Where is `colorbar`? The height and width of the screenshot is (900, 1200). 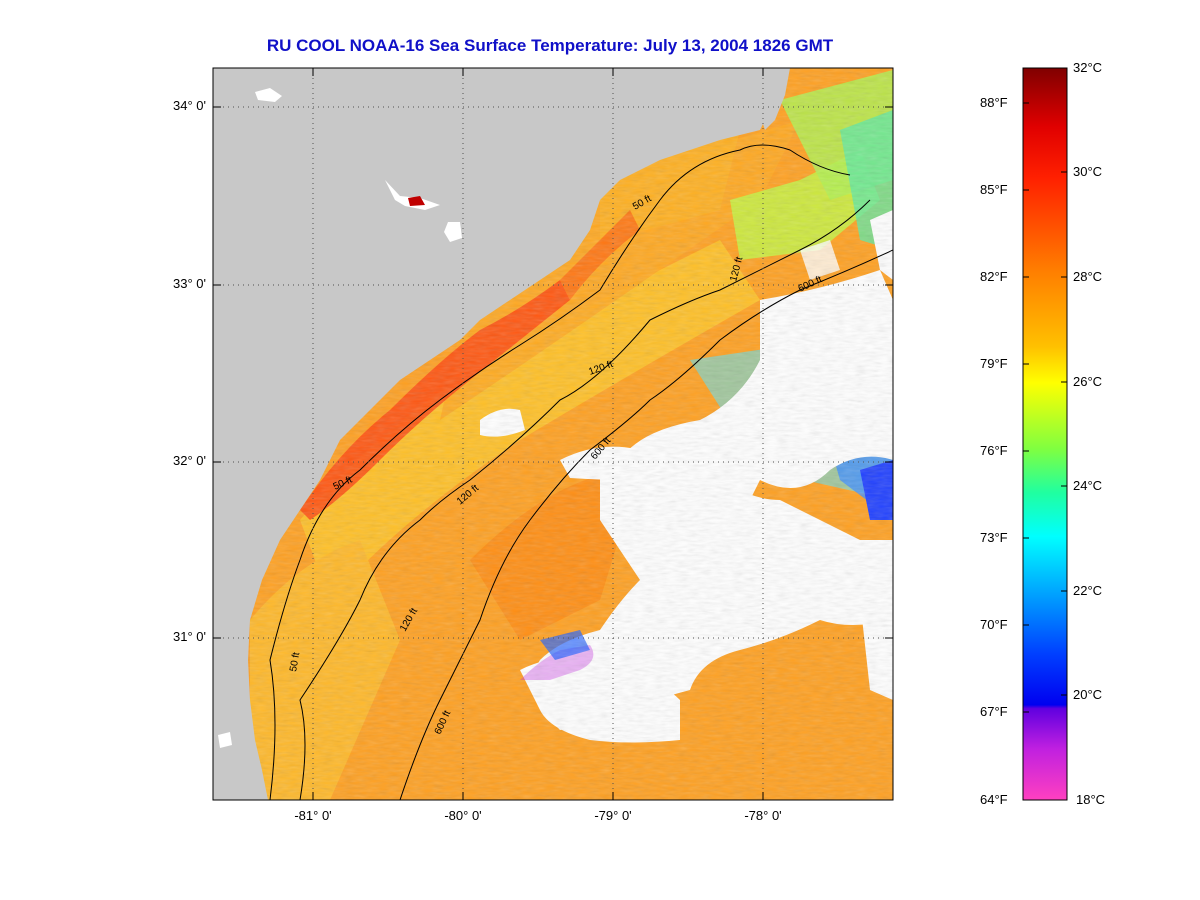 colorbar is located at coordinates (1045, 434).